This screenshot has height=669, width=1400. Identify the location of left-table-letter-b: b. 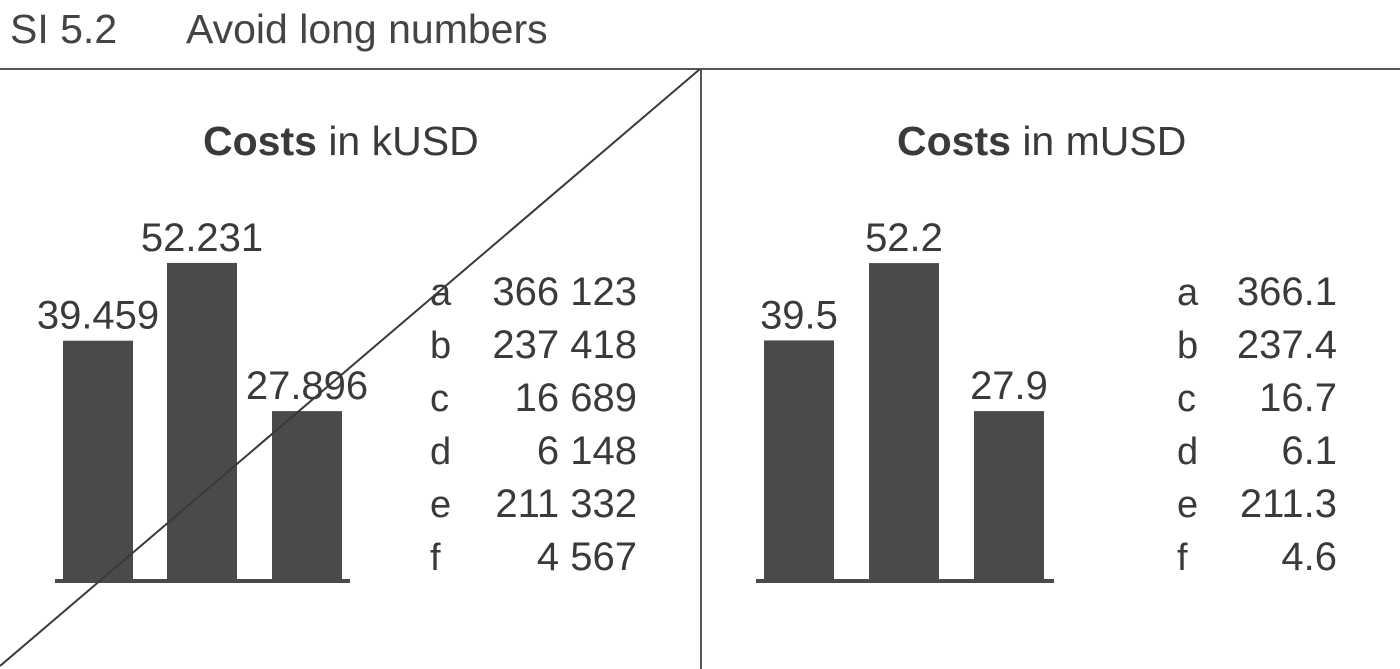
(440, 346).